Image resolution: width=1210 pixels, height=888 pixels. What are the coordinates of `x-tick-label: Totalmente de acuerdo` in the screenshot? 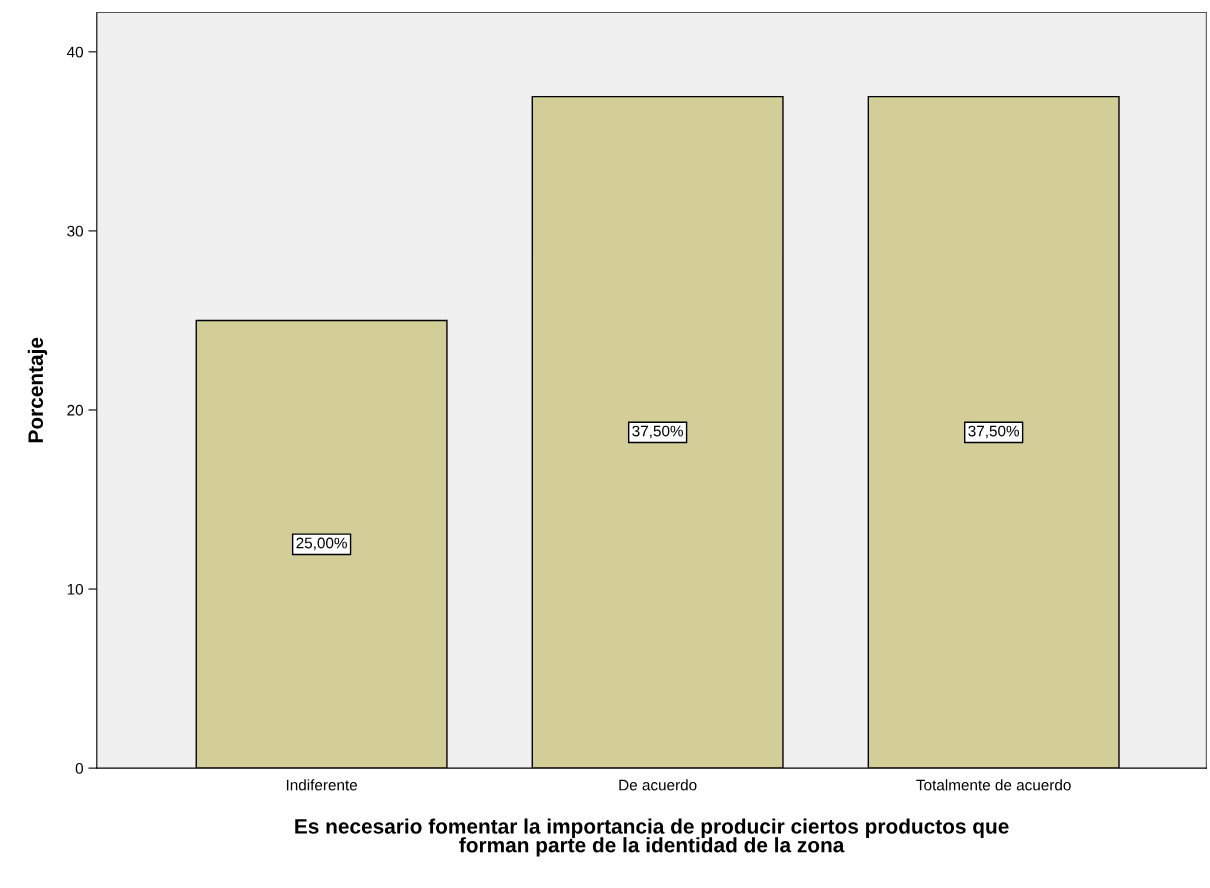 It's located at (993, 785).